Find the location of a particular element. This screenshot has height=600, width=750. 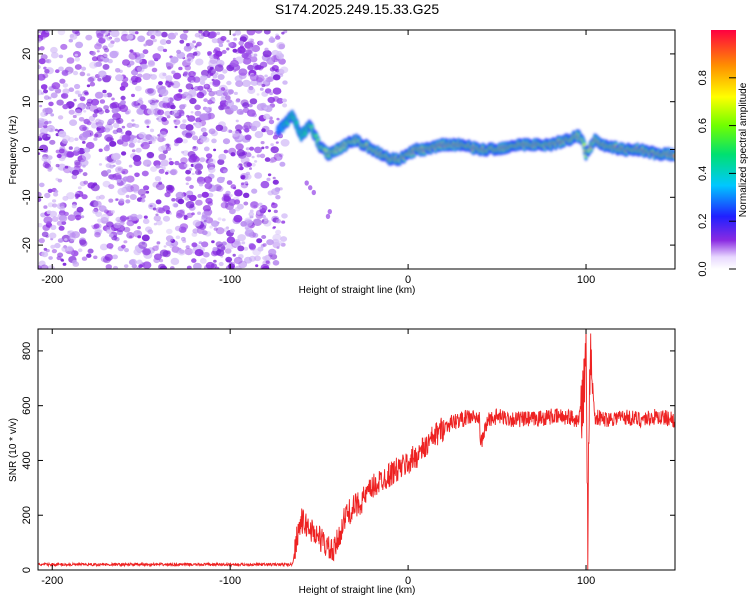

y-tick-label: 600 is located at coordinates (27, 406).